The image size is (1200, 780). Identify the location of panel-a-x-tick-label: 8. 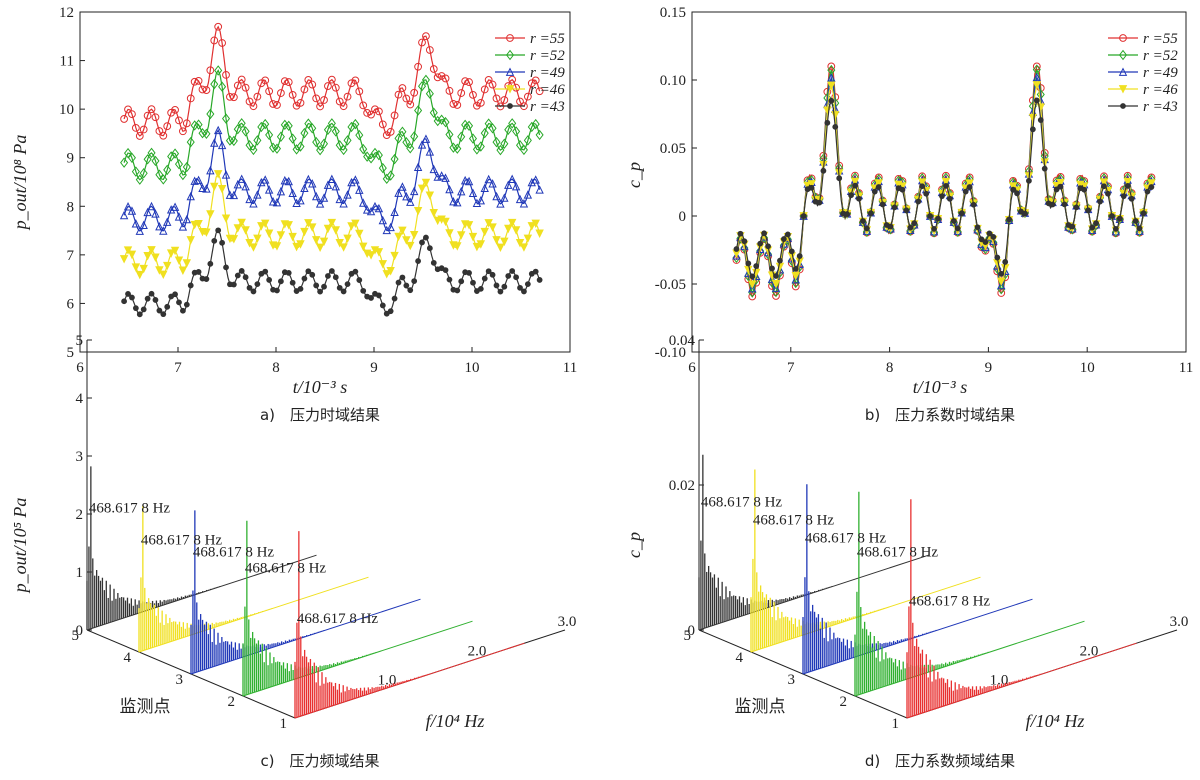
(276, 368).